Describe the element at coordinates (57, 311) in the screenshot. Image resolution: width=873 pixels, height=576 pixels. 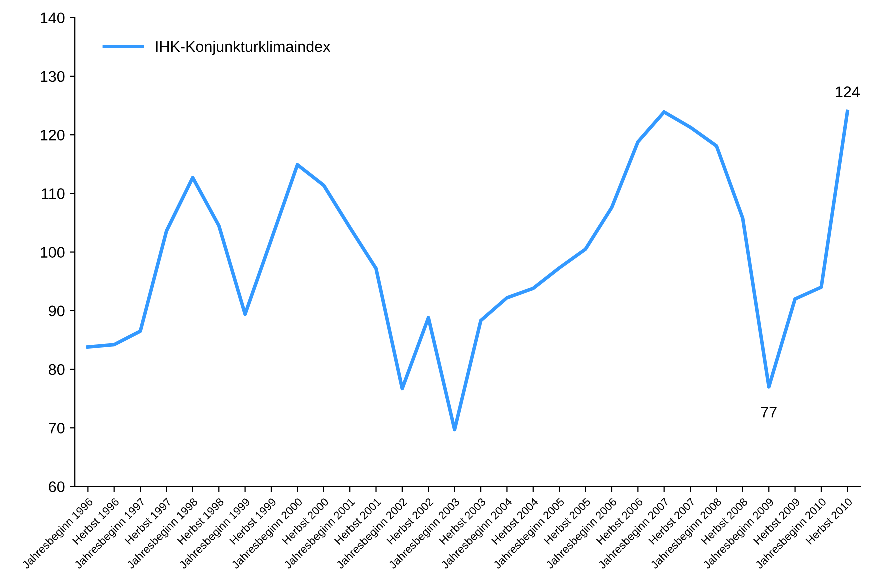
I see `y-tick-label: 90` at that location.